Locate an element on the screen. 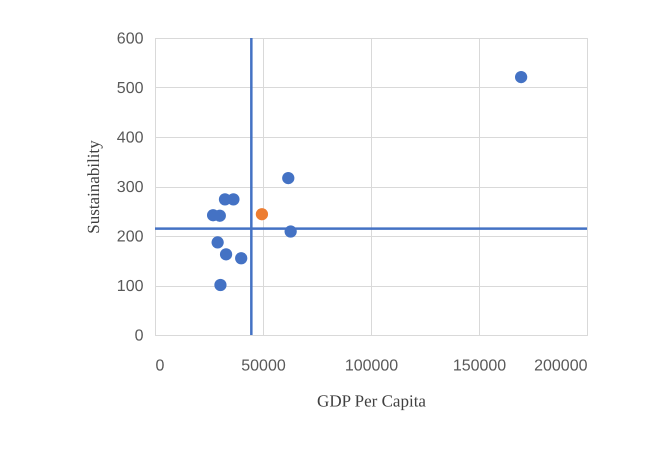  x-tick-label: 100000 is located at coordinates (371, 366).